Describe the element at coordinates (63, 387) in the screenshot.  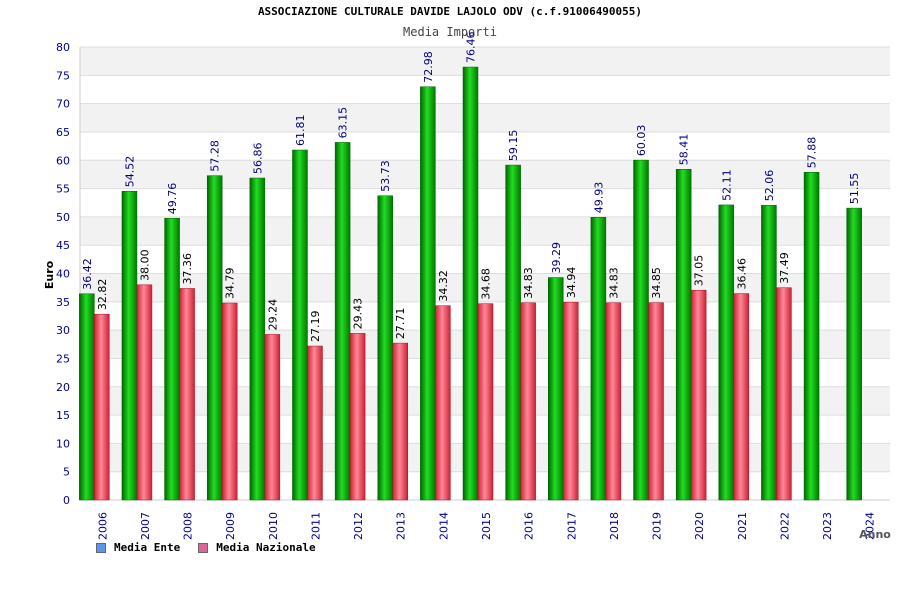
I see `y-tick-label: 20` at that location.